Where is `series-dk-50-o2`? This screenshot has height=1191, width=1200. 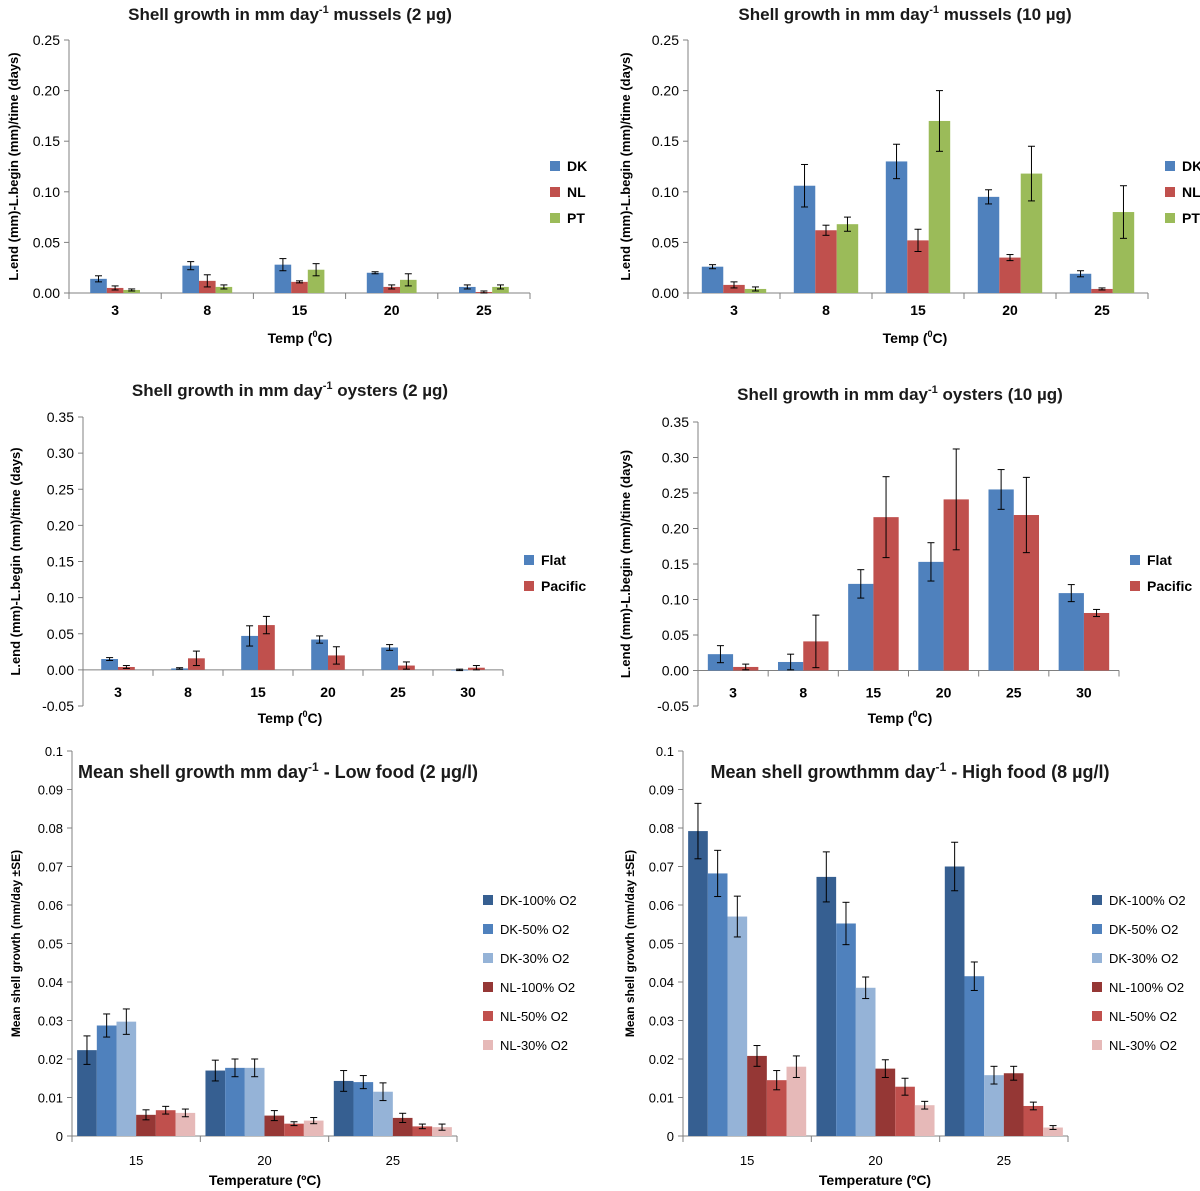 series-dk-50-o2 is located at coordinates (846, 992).